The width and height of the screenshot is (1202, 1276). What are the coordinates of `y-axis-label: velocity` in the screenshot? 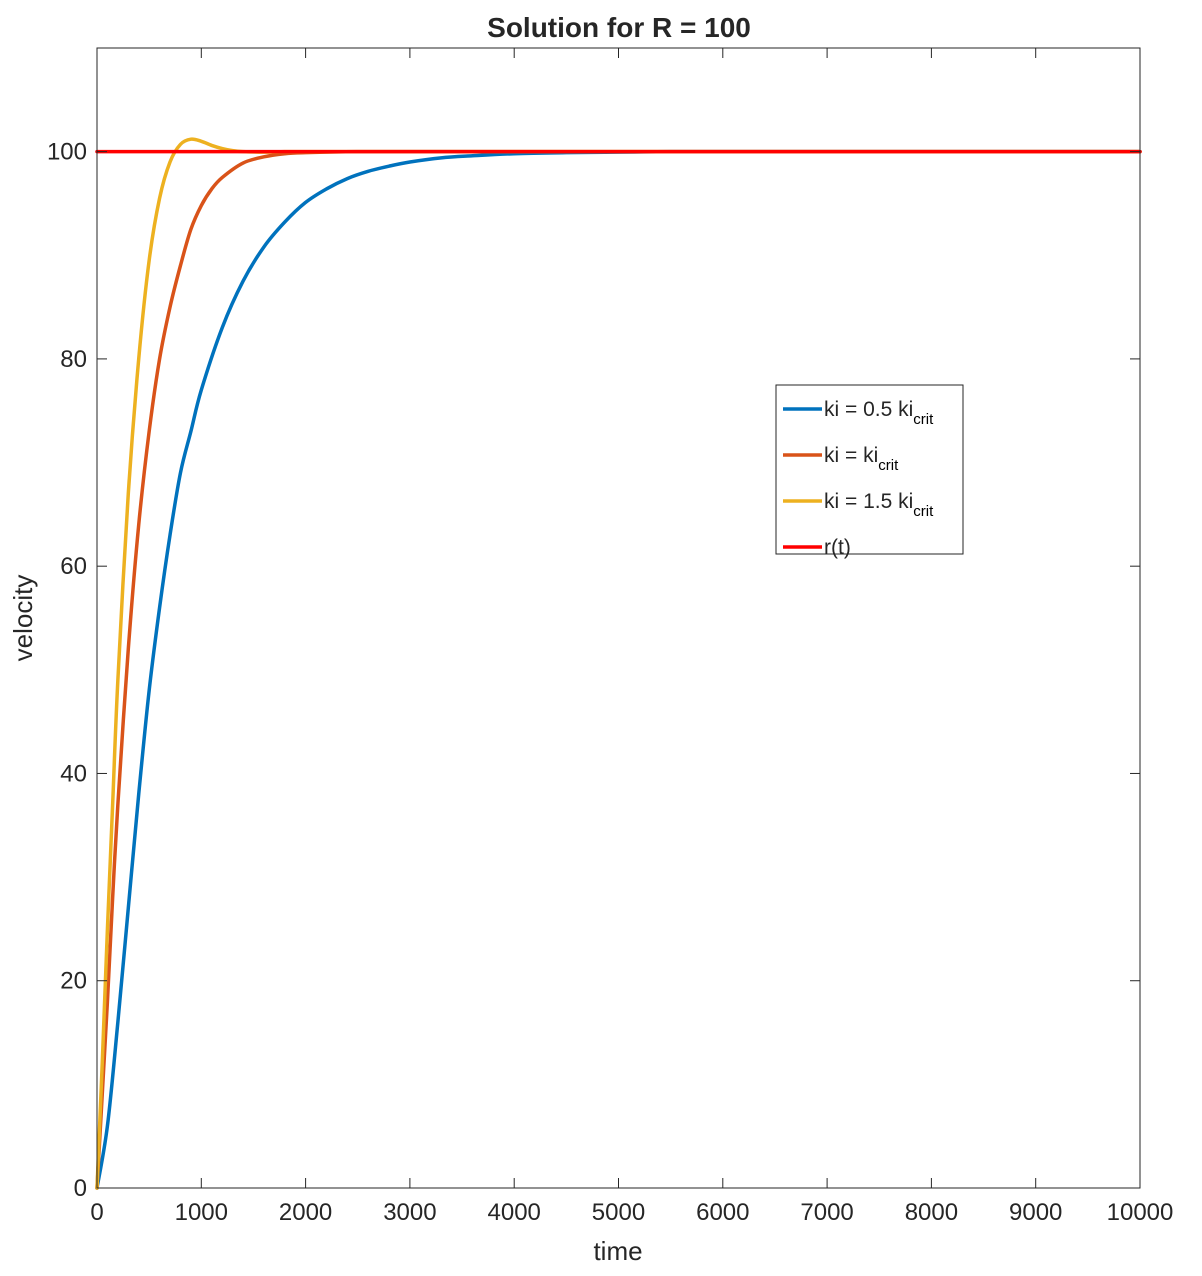 It's located at (23, 618).